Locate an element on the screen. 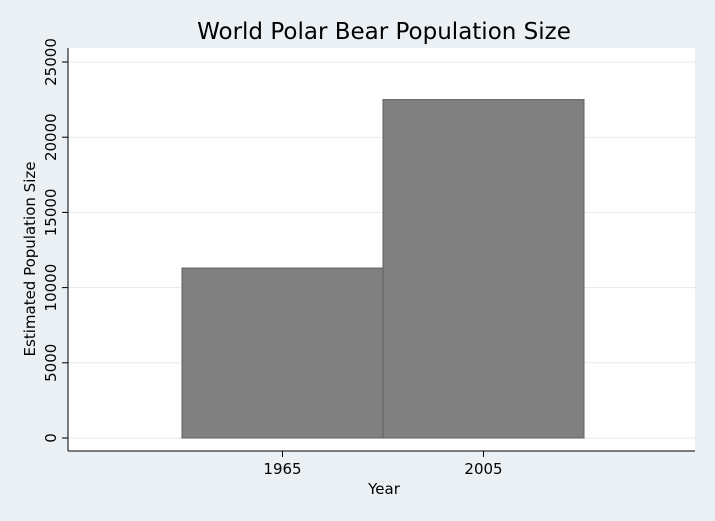  y-tick-label: 0 is located at coordinates (51, 438).